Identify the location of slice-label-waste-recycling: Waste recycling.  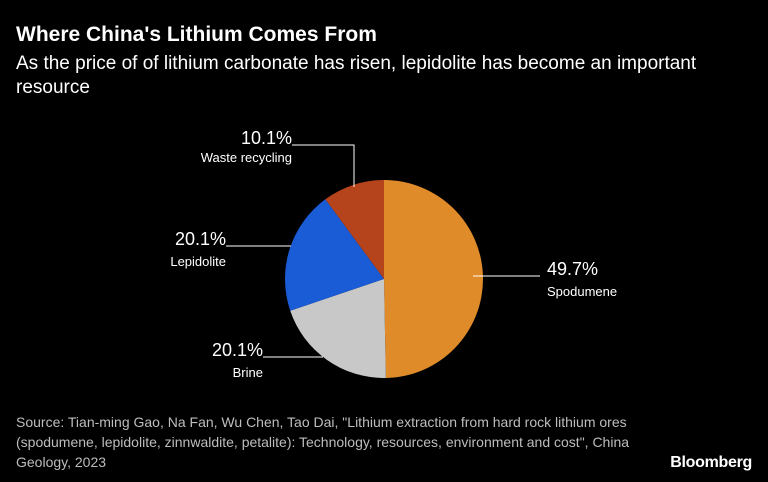
(246, 157).